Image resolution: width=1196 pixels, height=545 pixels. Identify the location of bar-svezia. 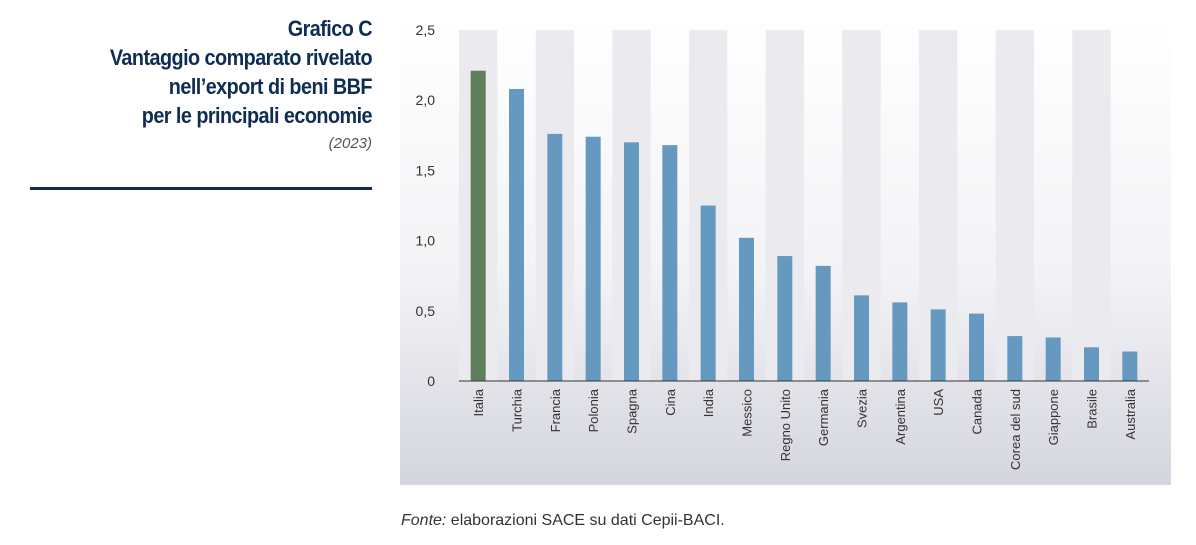
(861, 338).